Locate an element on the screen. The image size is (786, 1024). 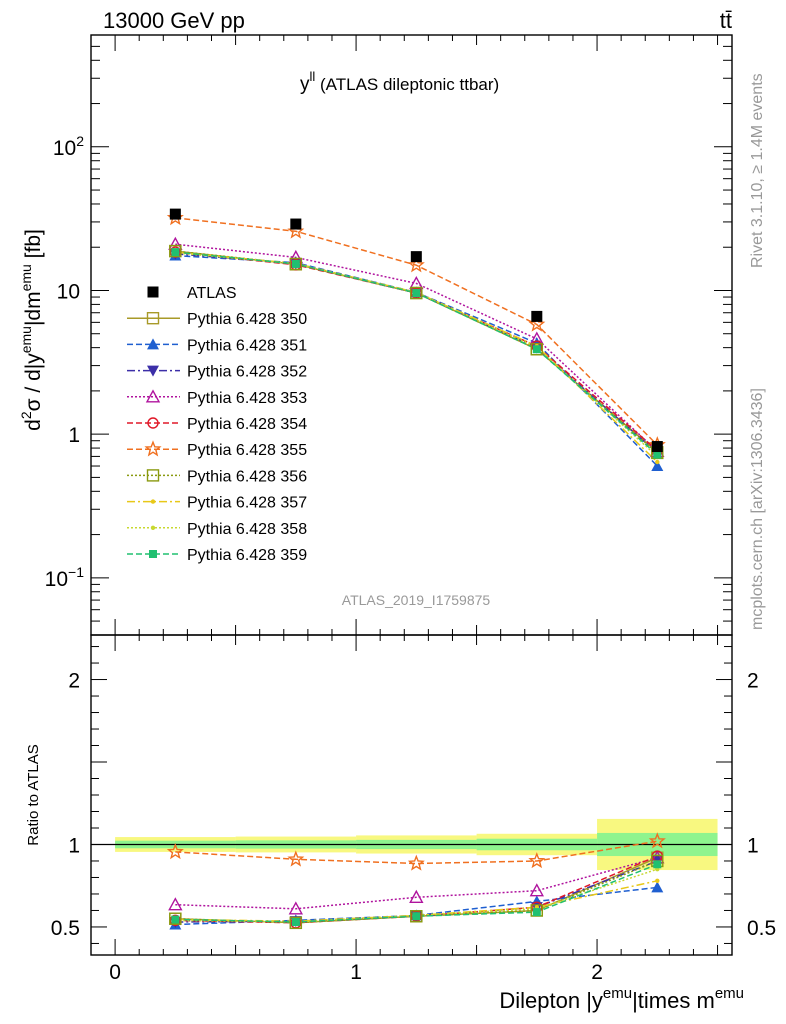
main-series-line-p355 is located at coordinates (416, 331).